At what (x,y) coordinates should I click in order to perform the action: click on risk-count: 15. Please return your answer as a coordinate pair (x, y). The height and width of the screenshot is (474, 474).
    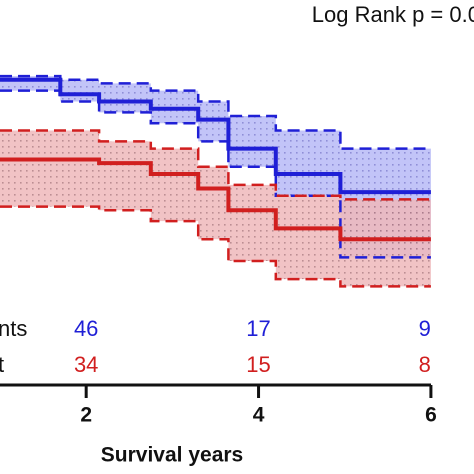
    Looking at the image, I should click on (258, 364).